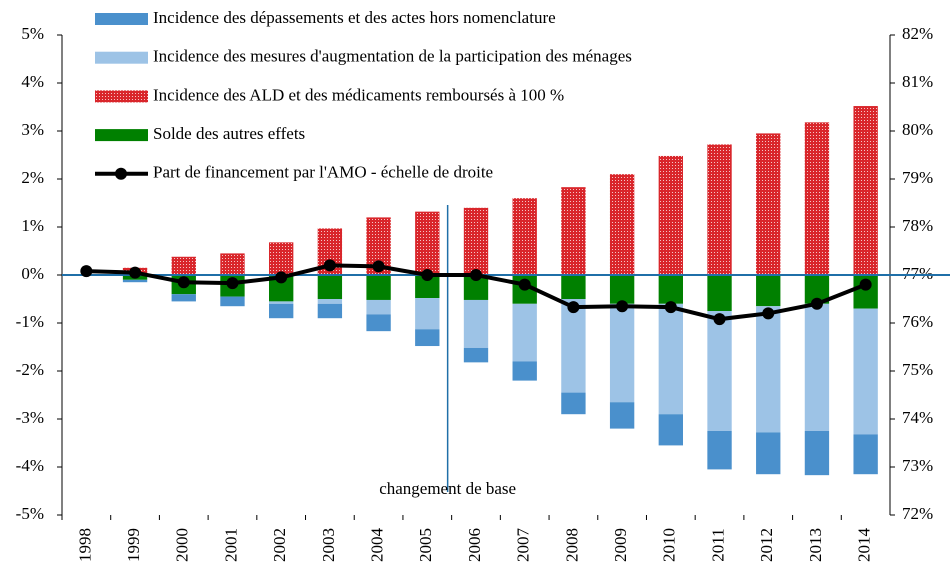 This screenshot has height=568, width=950. I want to click on y2-tick-label: 73%, so click(917, 465).